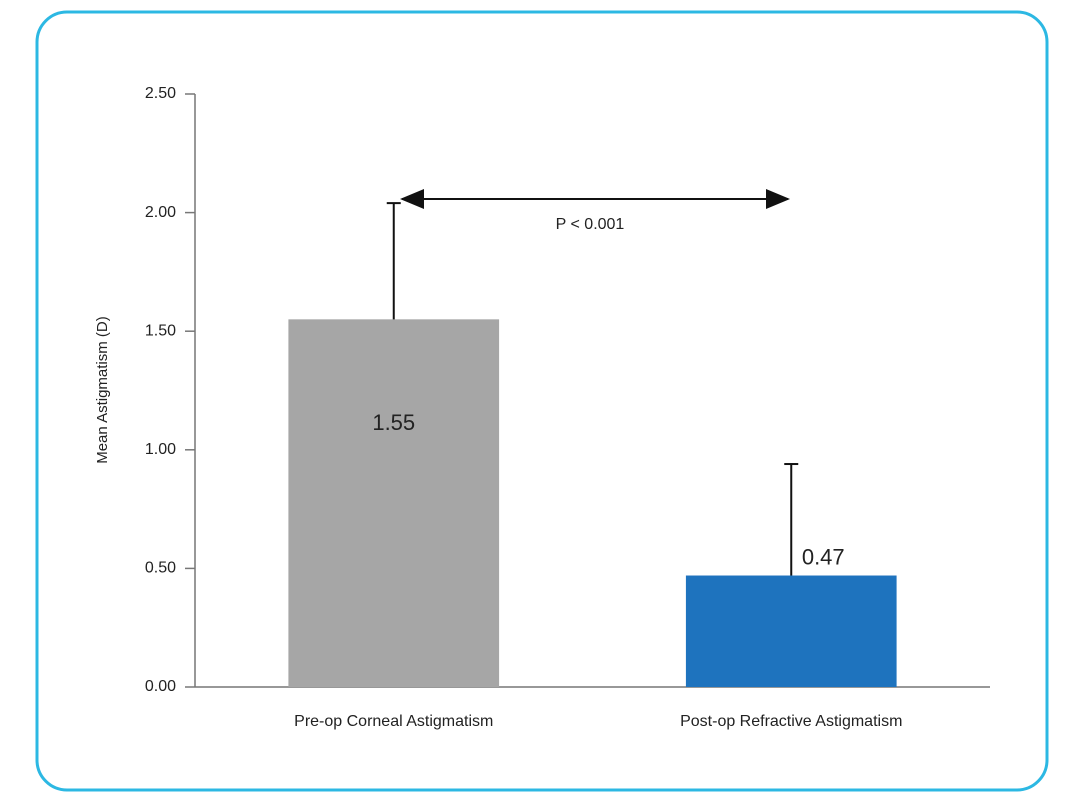 The height and width of the screenshot is (803, 1080). What do you see at coordinates (791, 721) in the screenshot?
I see `x-tick-label: Post-op Refractive Astigmatism` at bounding box center [791, 721].